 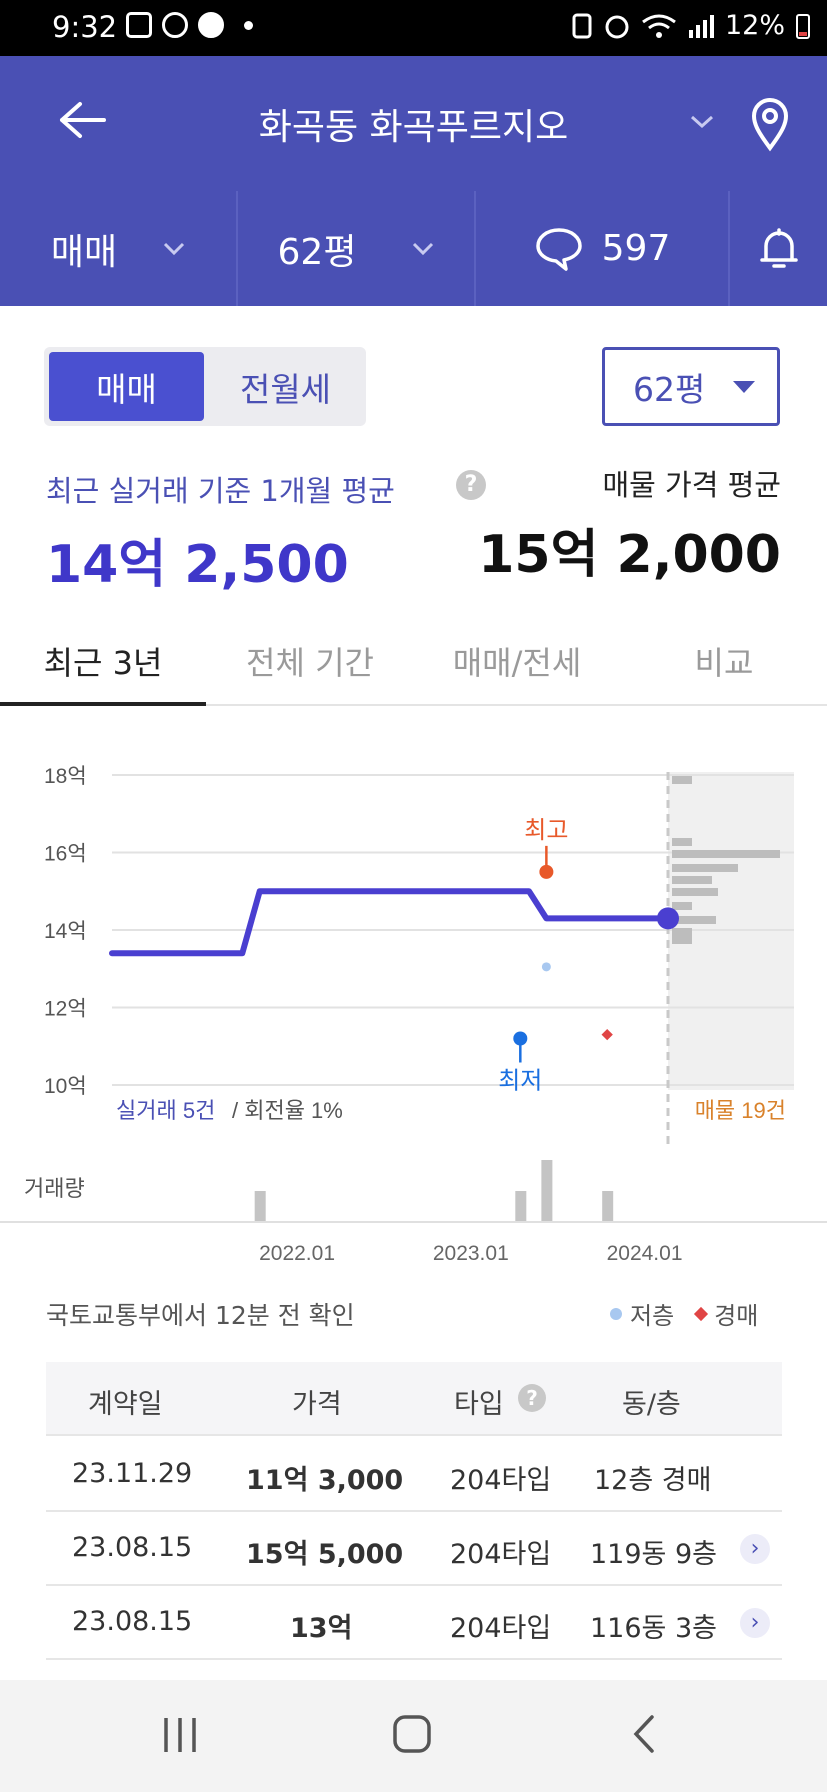 What do you see at coordinates (220, 491) in the screenshot?
I see `recent-avg-label: 최근 실거래 기준 1개월 평균` at bounding box center [220, 491].